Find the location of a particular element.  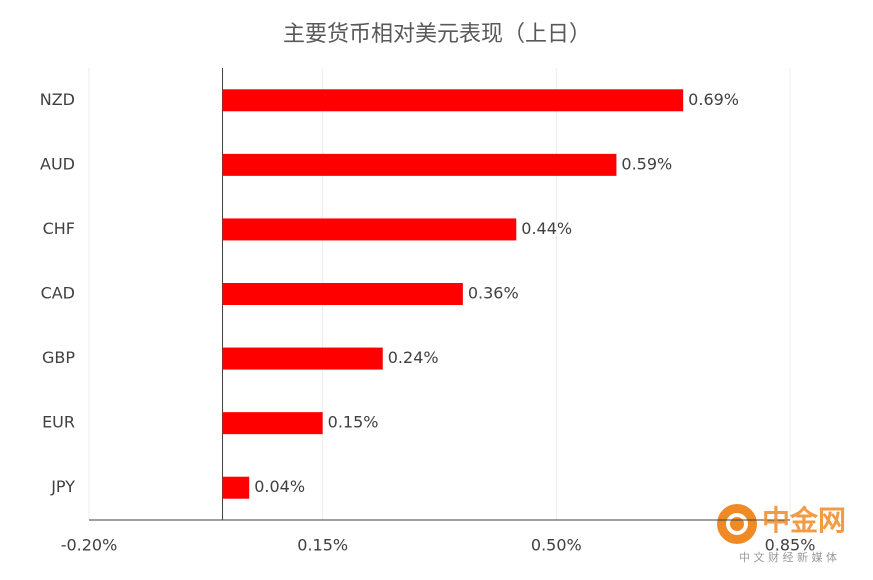

data-label: 0.24% is located at coordinates (413, 357).